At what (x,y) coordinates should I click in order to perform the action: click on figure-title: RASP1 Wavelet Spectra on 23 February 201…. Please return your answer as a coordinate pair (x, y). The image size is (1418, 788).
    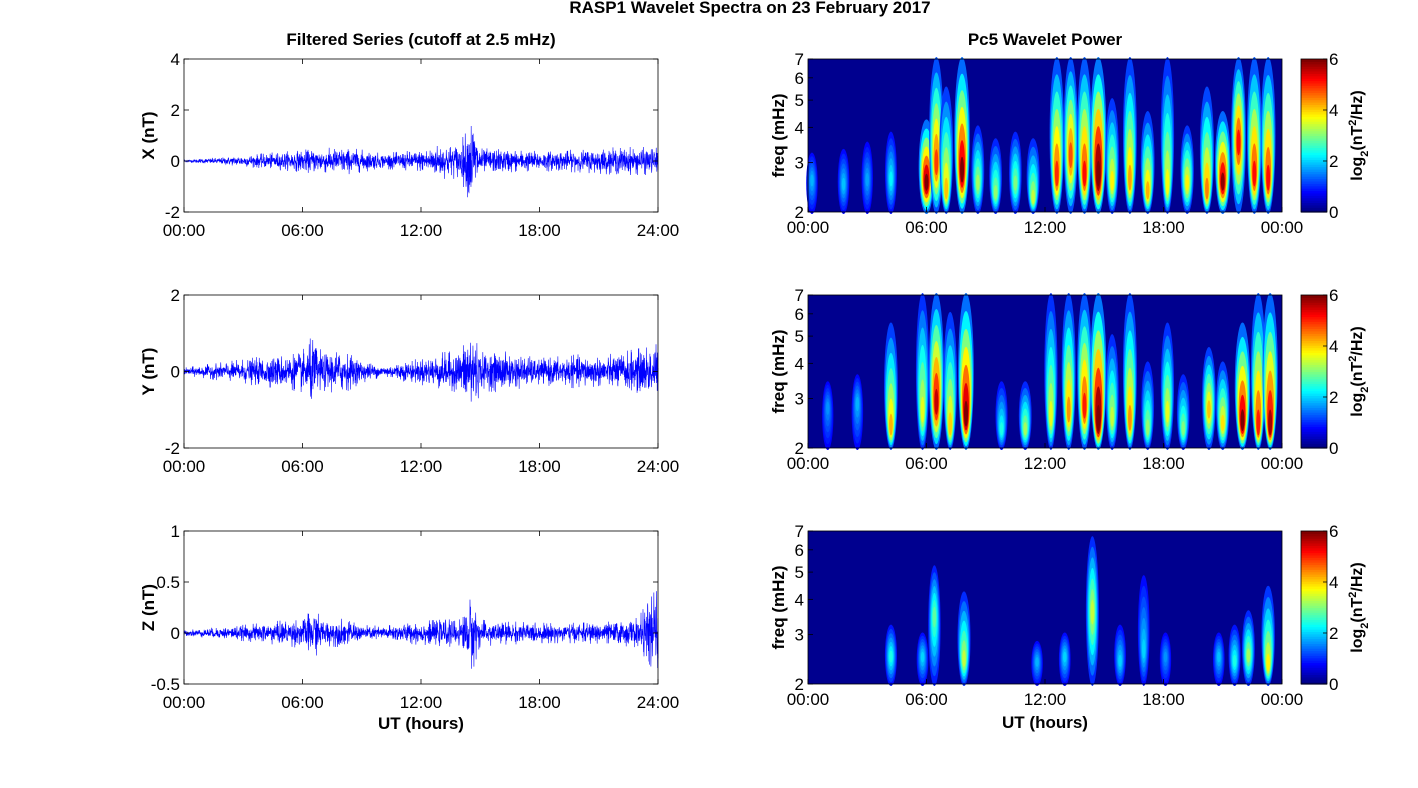
    Looking at the image, I should click on (749, 8).